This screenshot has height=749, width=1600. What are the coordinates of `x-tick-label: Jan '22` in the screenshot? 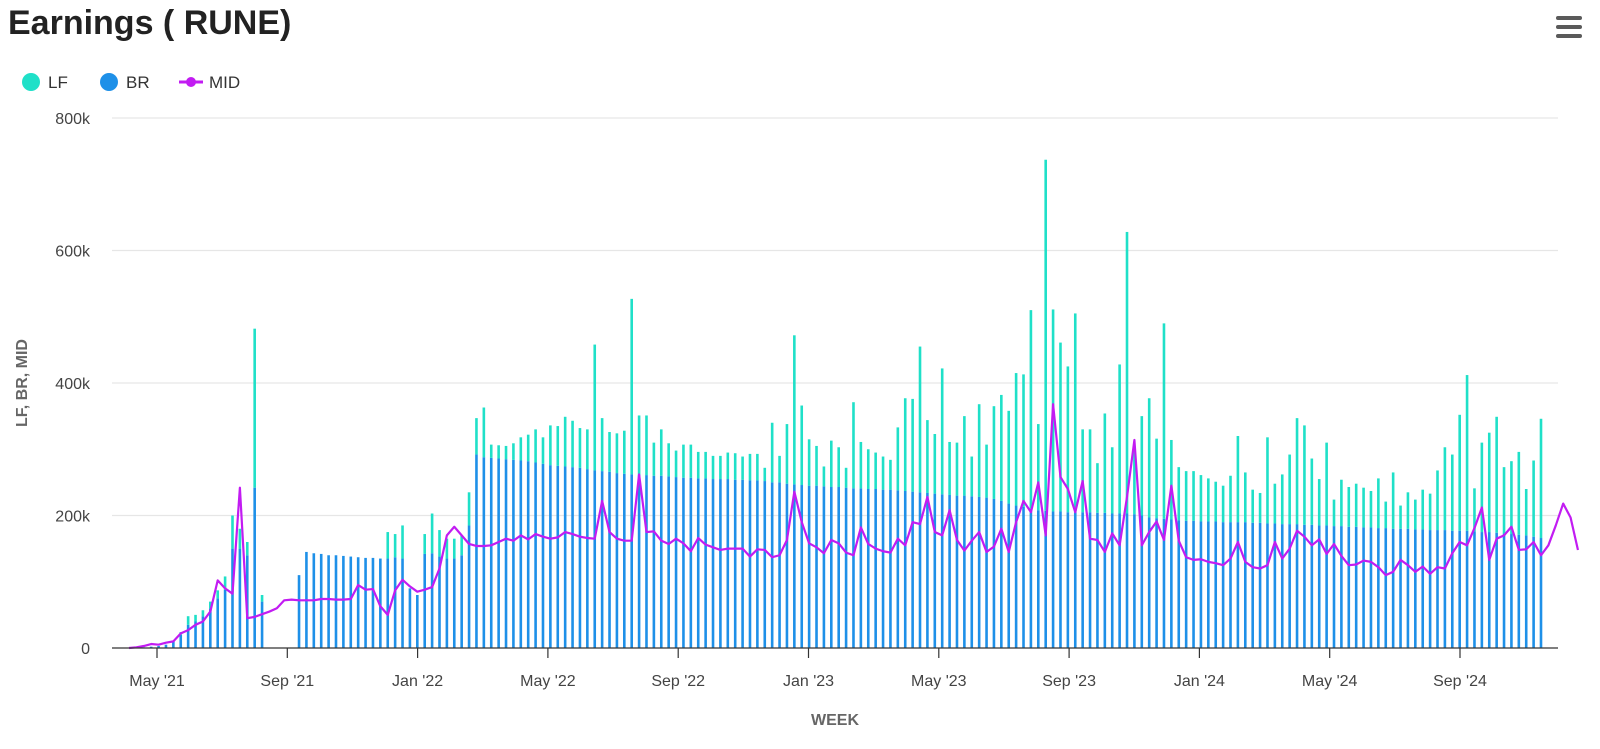 It's located at (417, 681).